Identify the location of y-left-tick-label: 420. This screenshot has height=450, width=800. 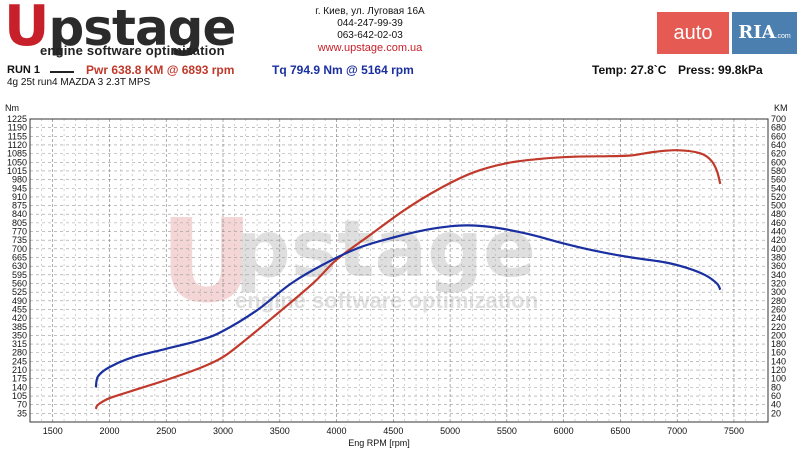
(19, 318).